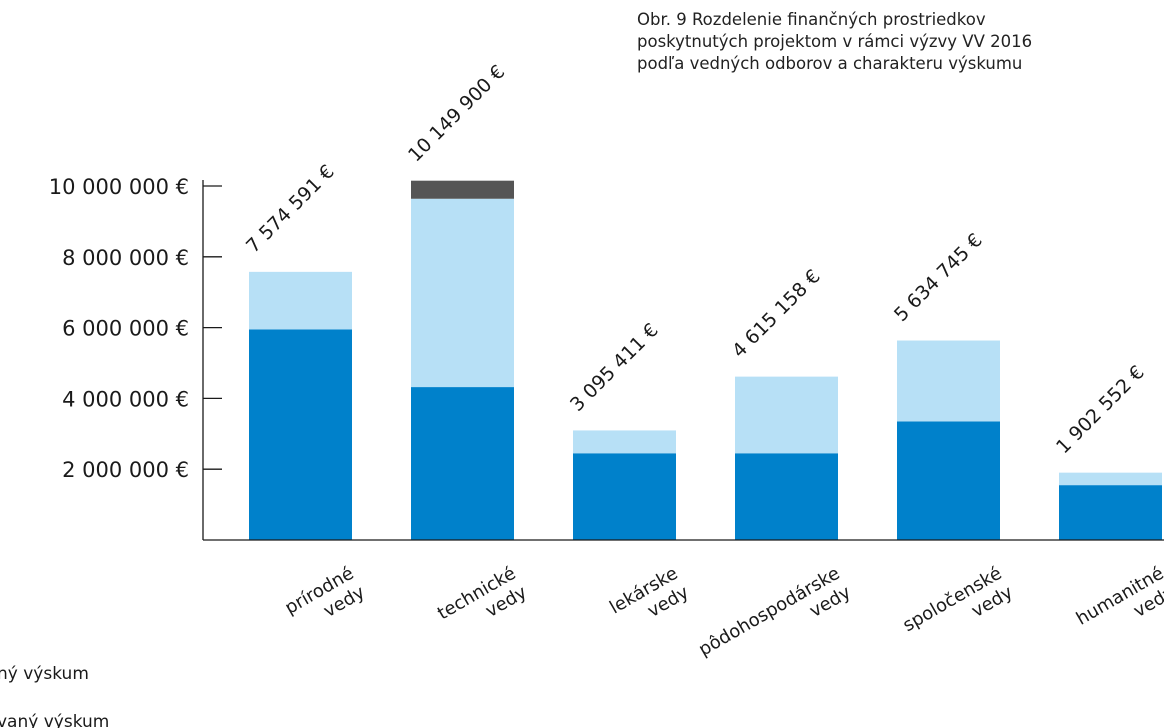 The image size is (1164, 728). What do you see at coordinates (54, 720) in the screenshot?
I see `legend-item-2: vaný výskum` at bounding box center [54, 720].